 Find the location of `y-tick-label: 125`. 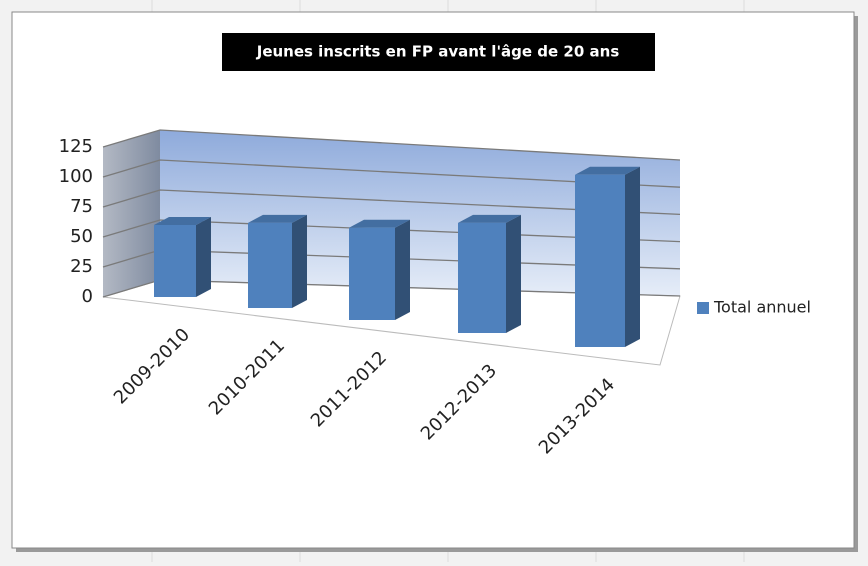

y-tick-label: 125 is located at coordinates (76, 146).